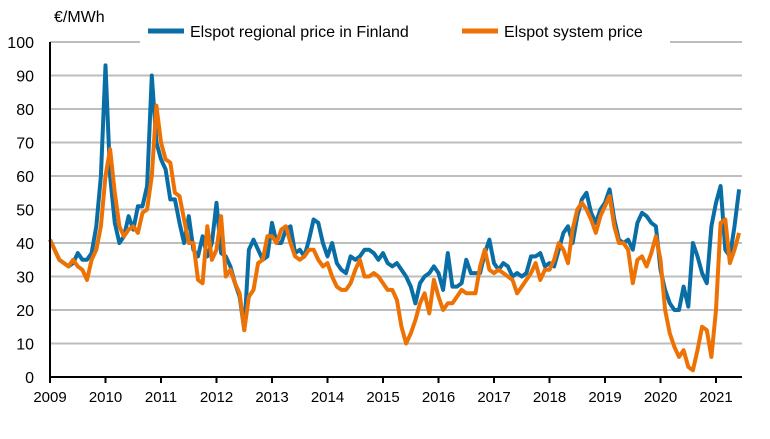 The width and height of the screenshot is (770, 439). I want to click on y-tick-label: 10, so click(25, 345).